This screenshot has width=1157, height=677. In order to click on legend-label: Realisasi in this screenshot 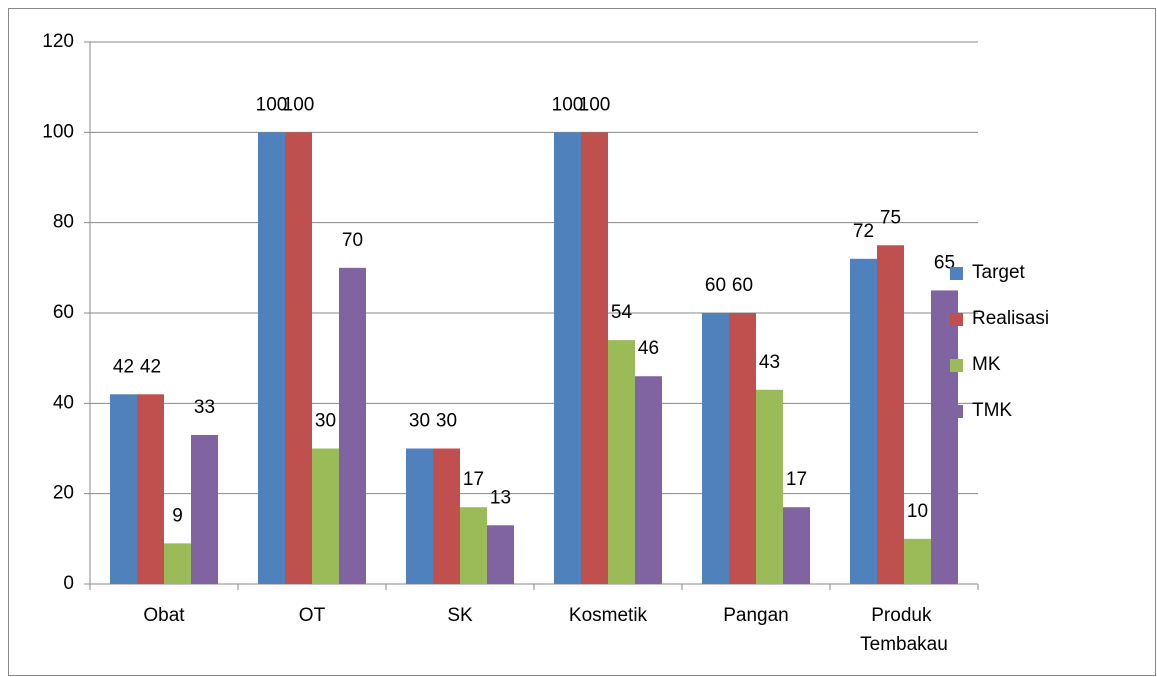, I will do `click(1010, 318)`.